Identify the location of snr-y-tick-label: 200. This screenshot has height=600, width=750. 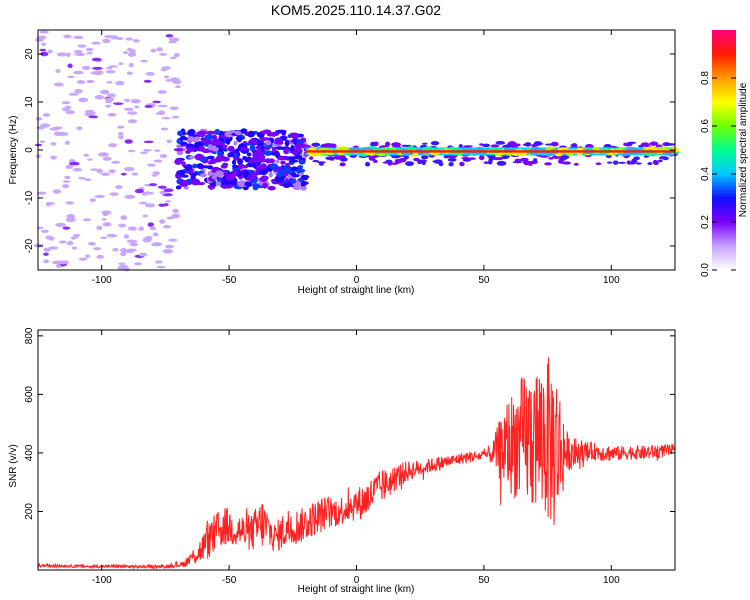
(29, 511).